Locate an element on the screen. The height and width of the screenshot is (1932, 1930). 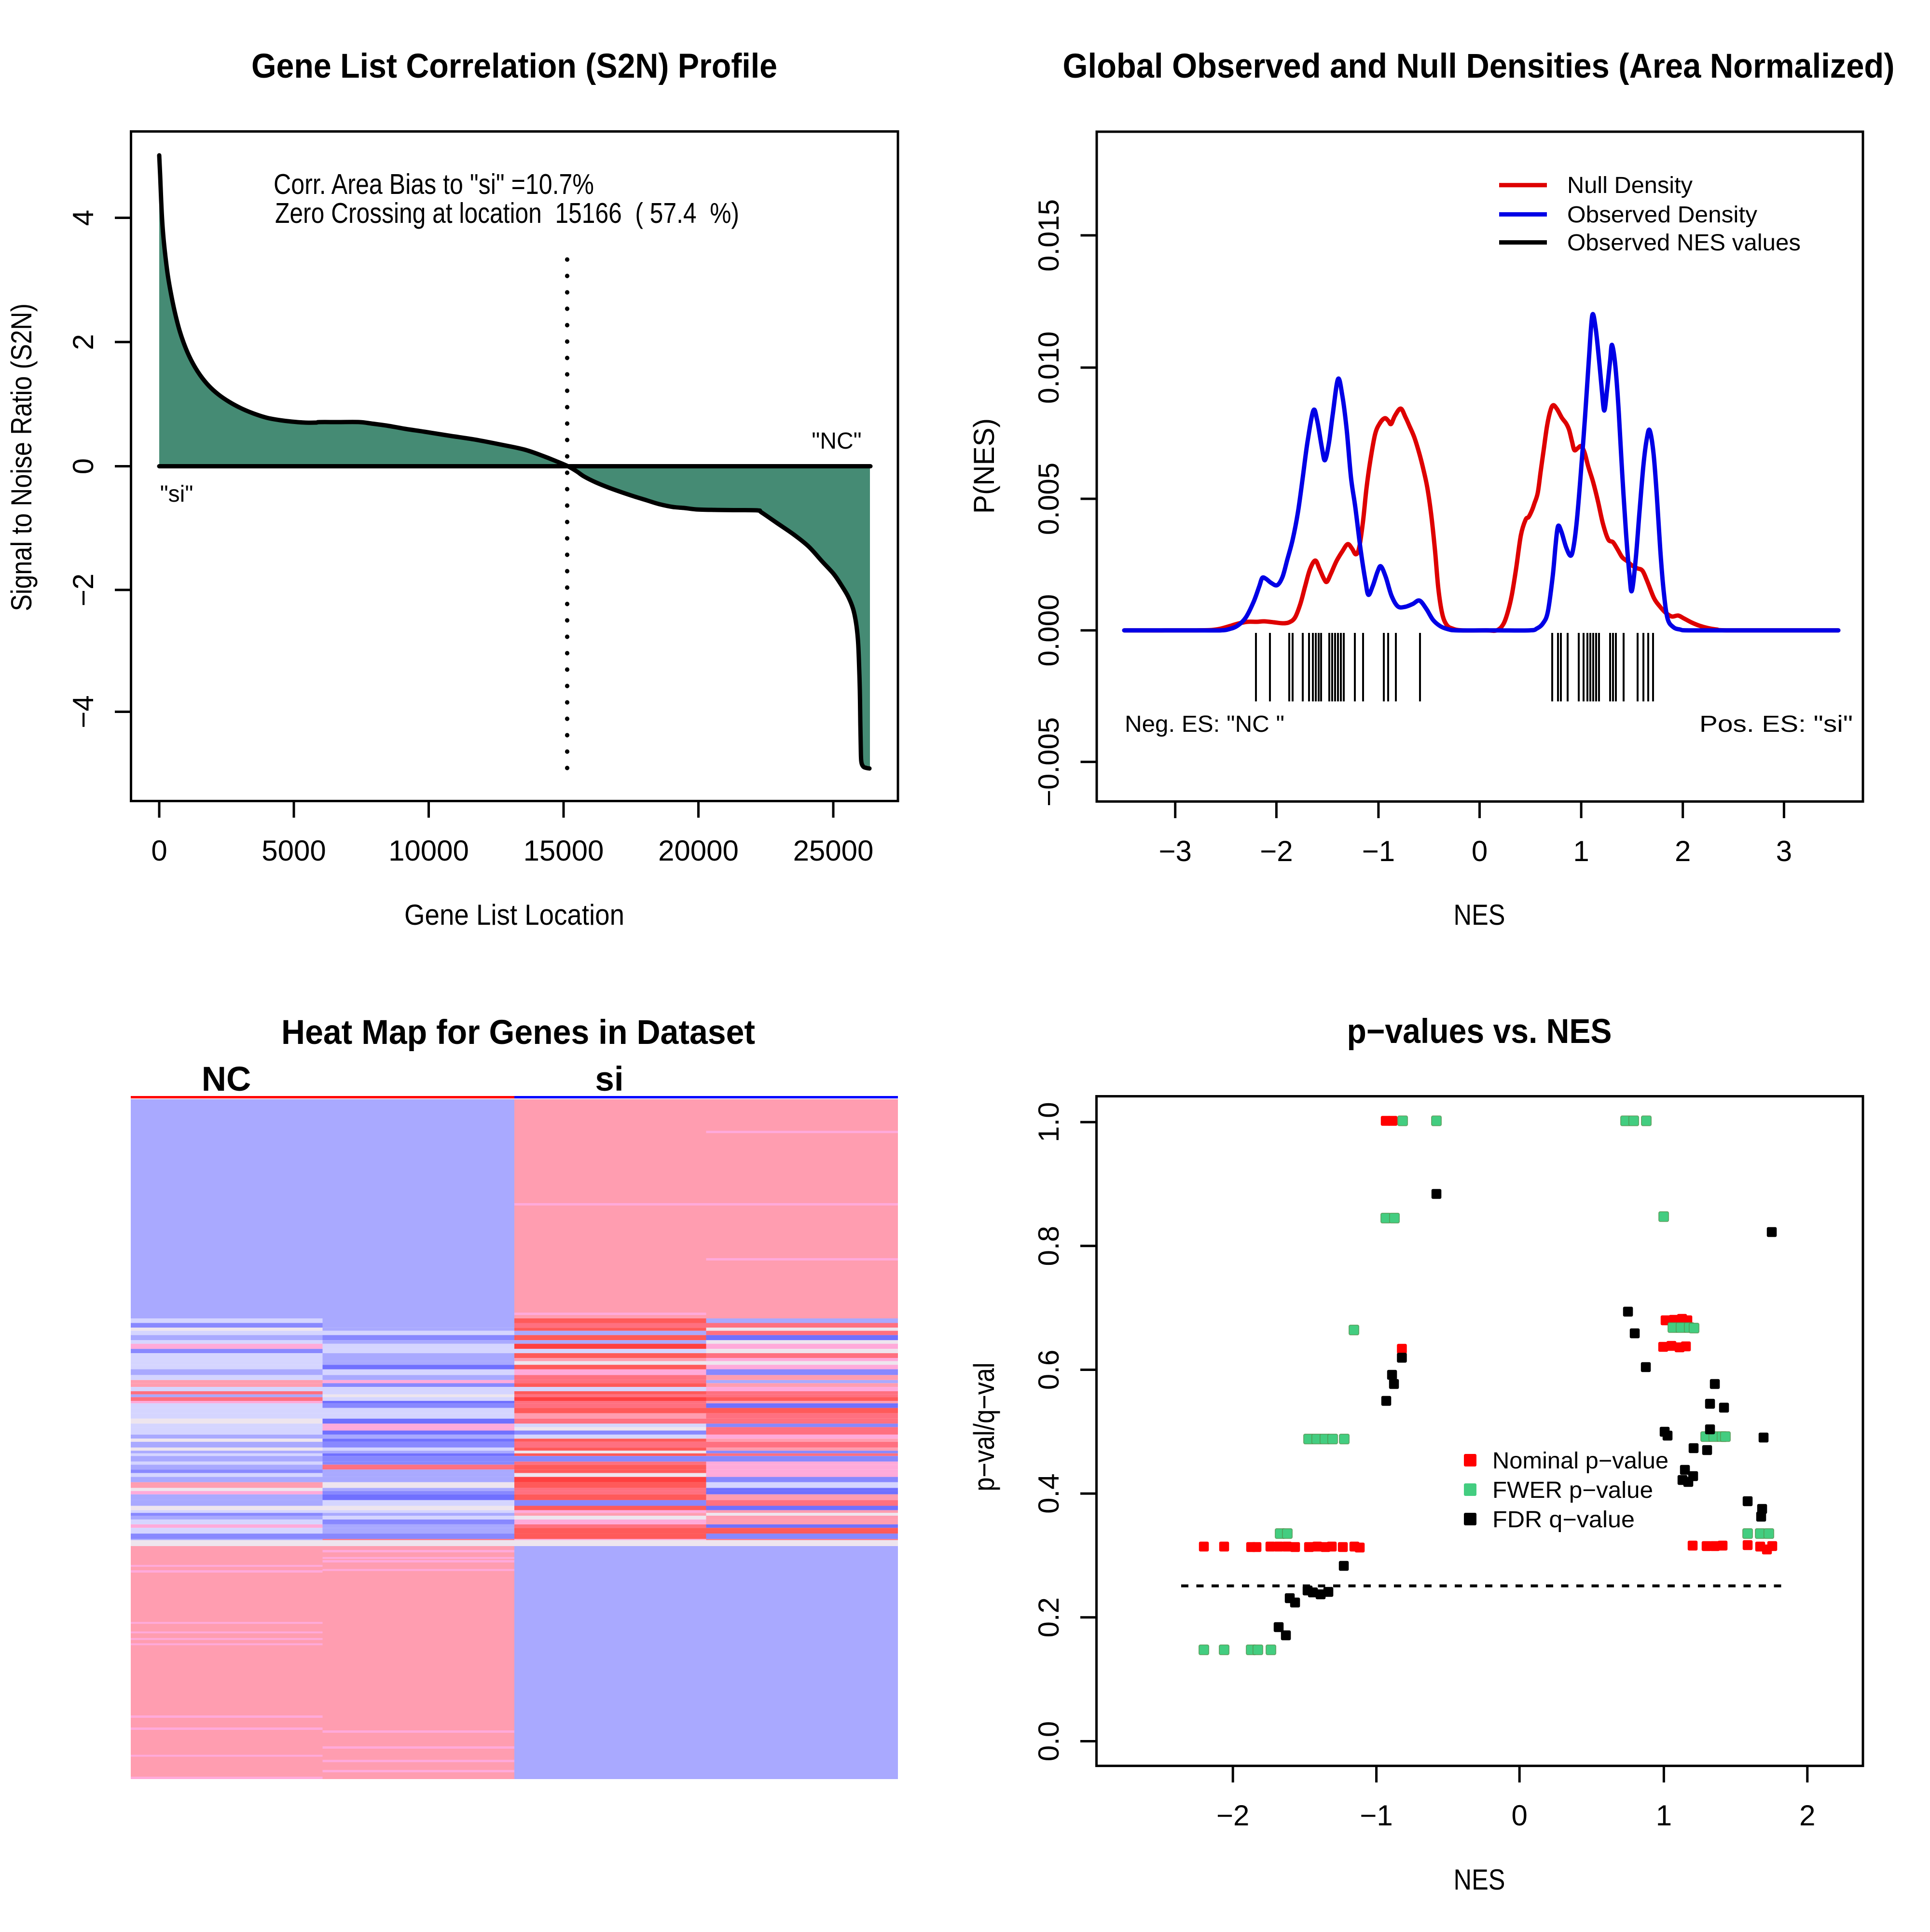
svg-text: Observed Density is located at coordinates (1662, 215).